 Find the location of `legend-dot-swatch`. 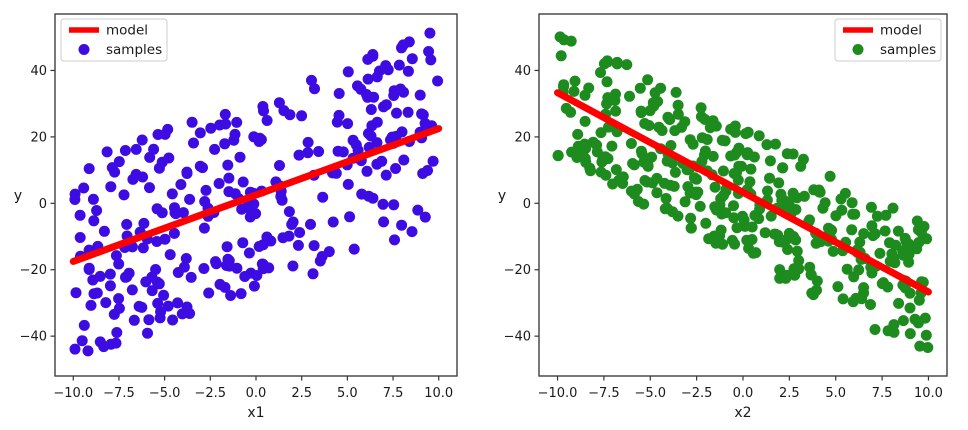

legend-dot-swatch is located at coordinates (84, 49).